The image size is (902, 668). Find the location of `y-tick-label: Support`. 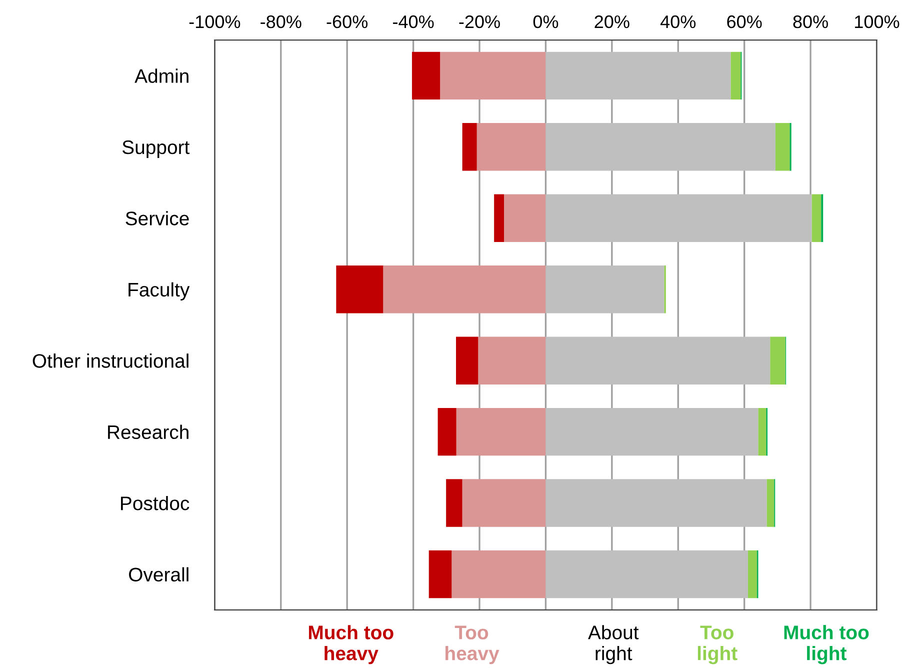

y-tick-label: Support is located at coordinates (156, 149).